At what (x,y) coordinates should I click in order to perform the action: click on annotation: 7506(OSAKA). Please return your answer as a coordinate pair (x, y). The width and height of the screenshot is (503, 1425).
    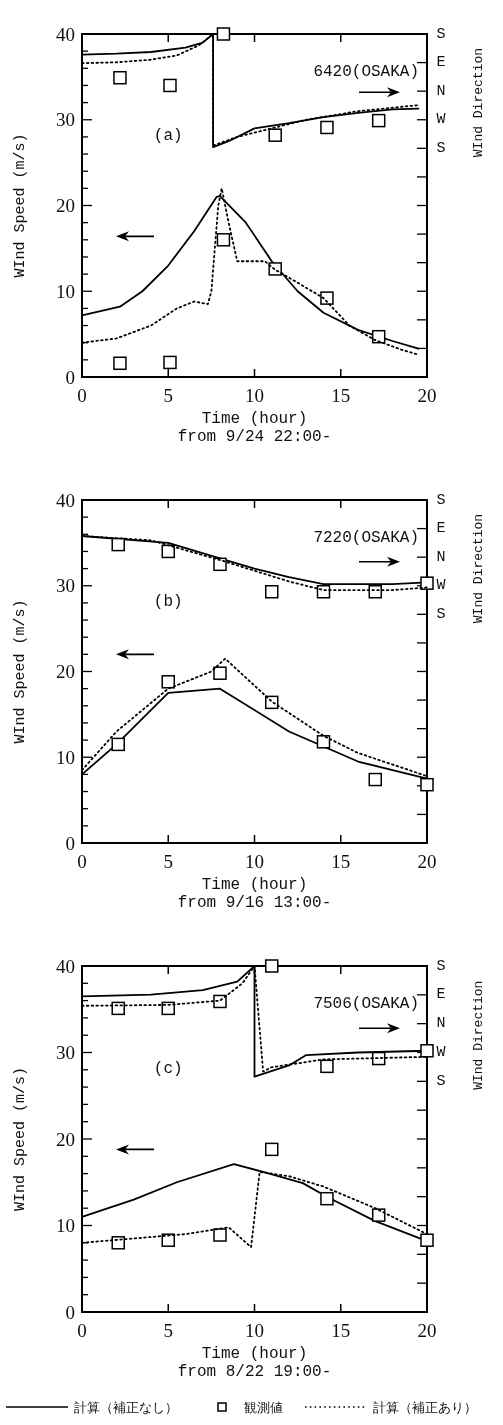
    Looking at the image, I should click on (366, 1004).